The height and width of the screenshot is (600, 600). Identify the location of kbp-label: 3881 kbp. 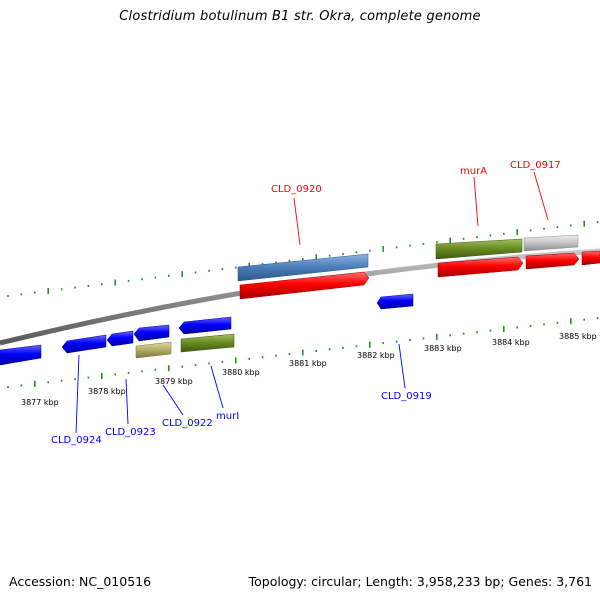
(308, 363).